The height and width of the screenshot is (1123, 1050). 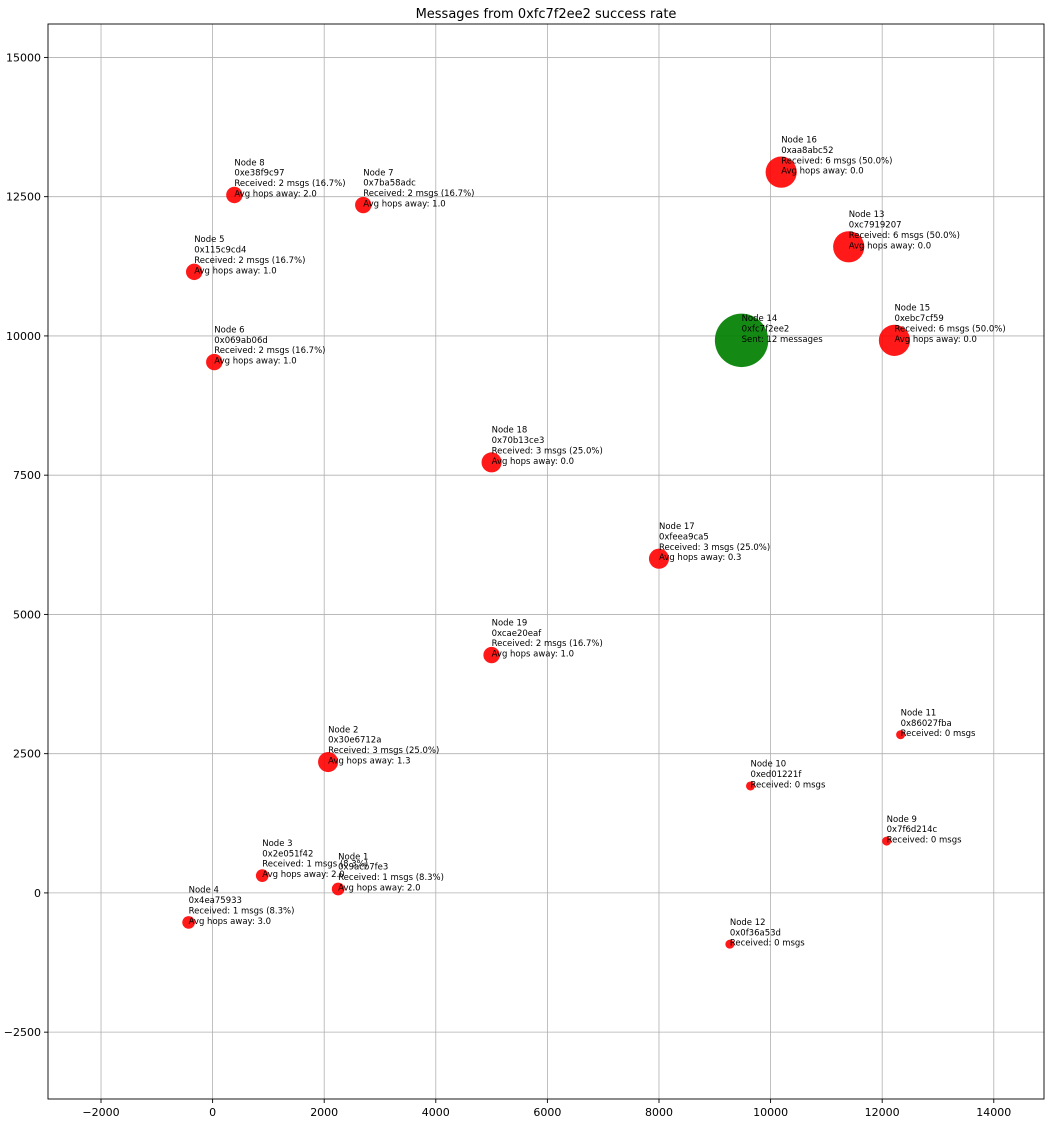 I want to click on node-annotation-line: 0x70b13ce3, so click(x=518, y=441).